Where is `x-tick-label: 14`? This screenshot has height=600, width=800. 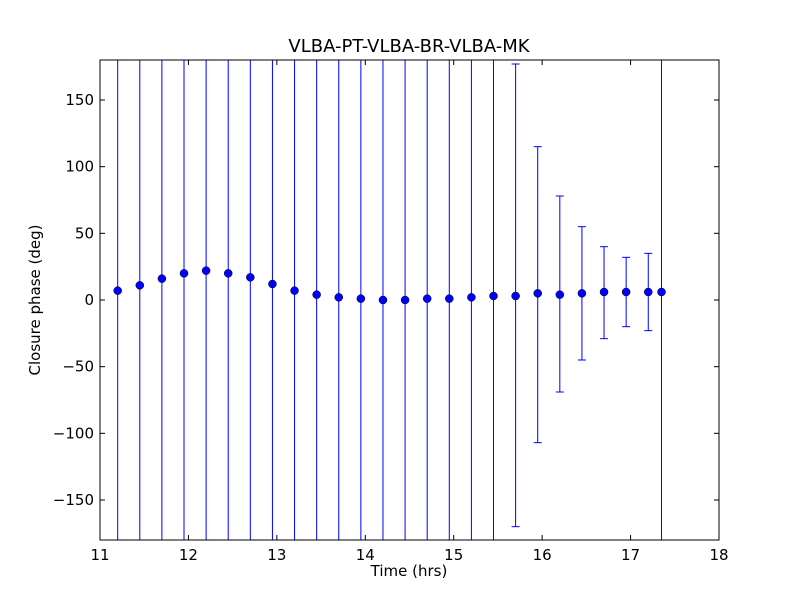 x-tick-label: 14 is located at coordinates (365, 555).